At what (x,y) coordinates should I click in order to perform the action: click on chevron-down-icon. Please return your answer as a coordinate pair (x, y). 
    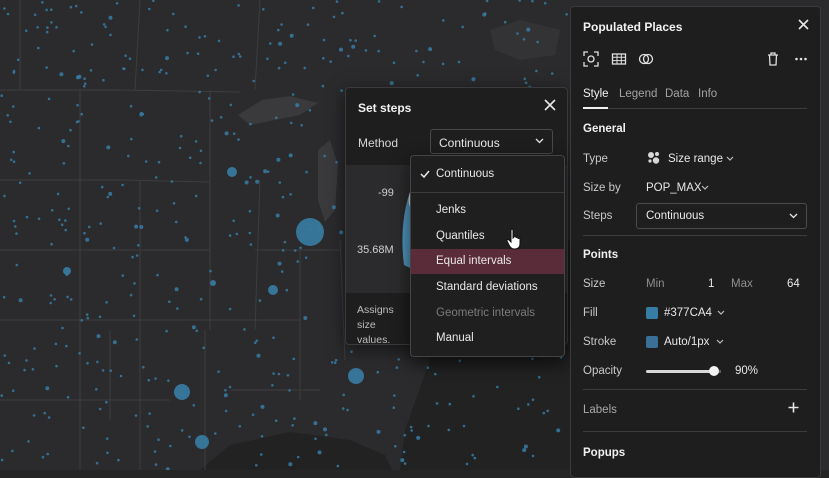
    Looking at the image, I should click on (721, 312).